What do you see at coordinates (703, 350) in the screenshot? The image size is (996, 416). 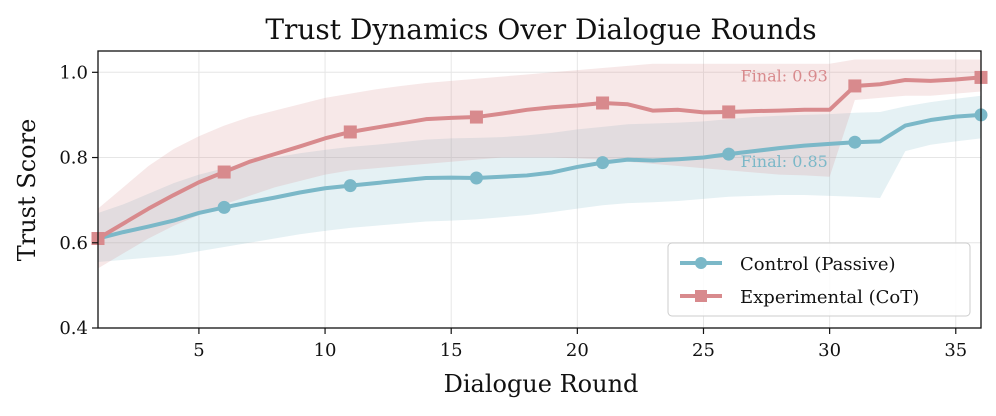 I see `x-tick-label-4: 25` at bounding box center [703, 350].